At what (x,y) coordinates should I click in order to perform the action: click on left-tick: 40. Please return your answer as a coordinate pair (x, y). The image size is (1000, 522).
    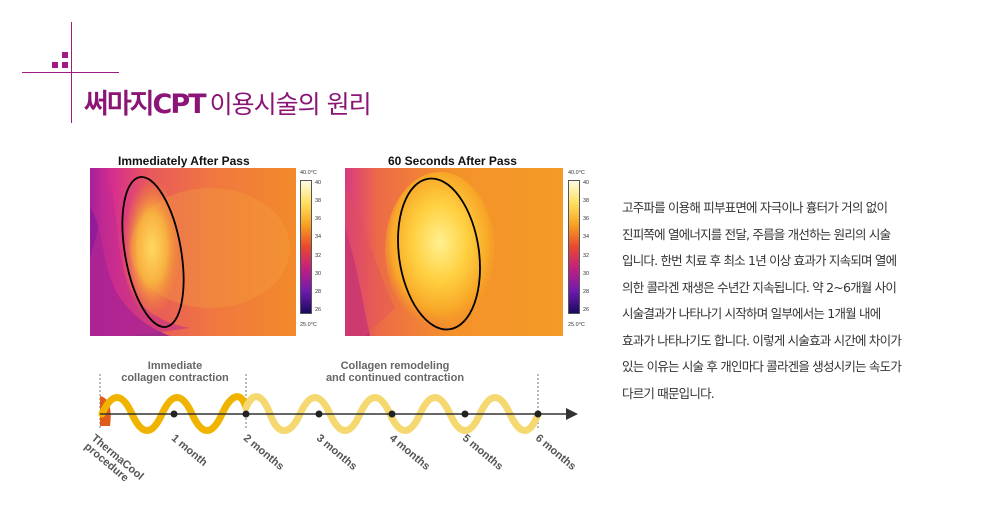
    Looking at the image, I should click on (318, 183).